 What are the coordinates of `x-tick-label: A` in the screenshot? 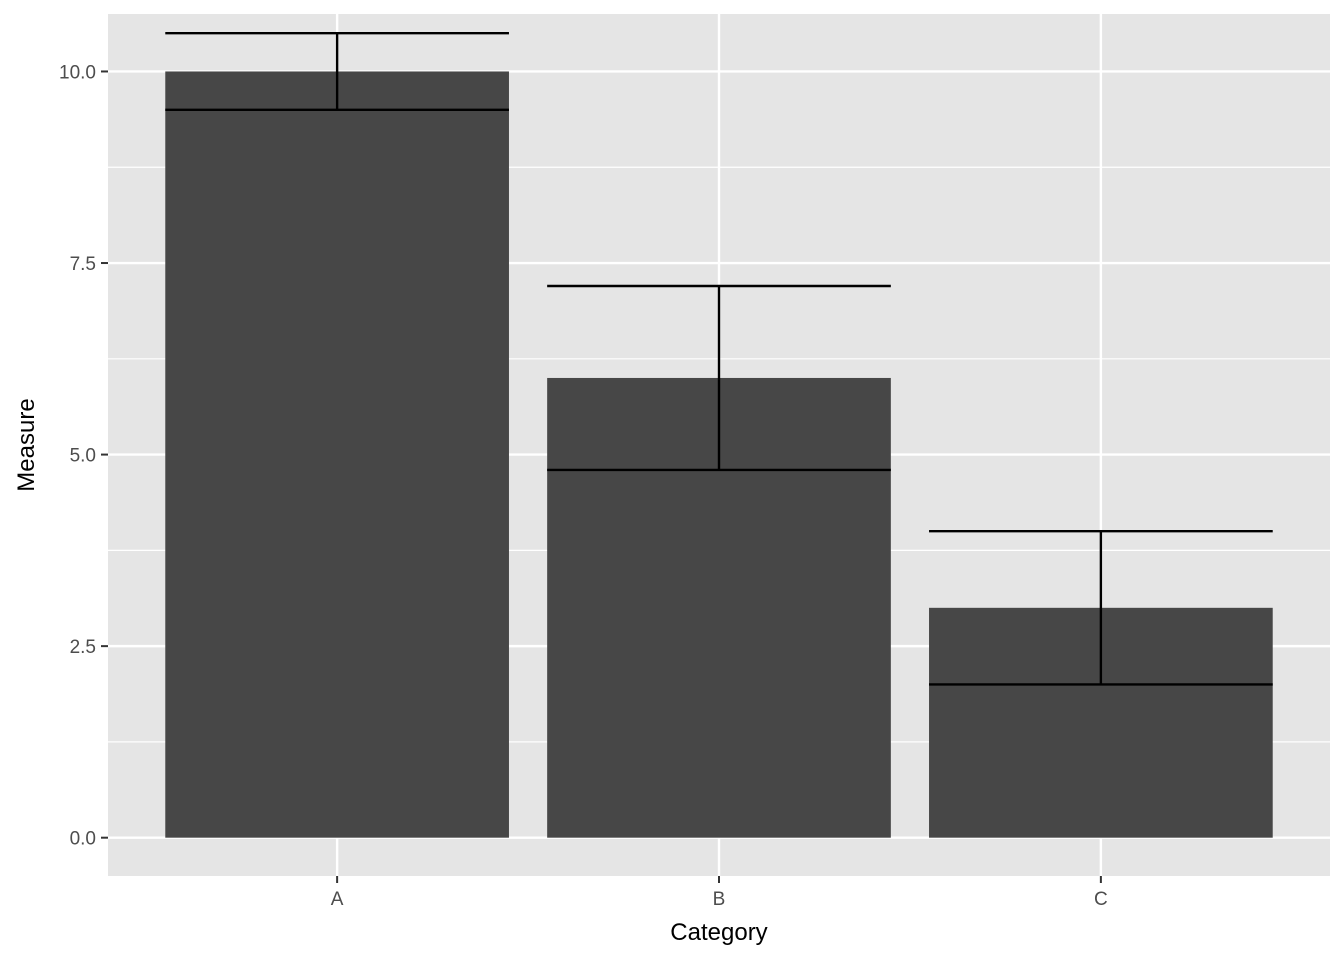 It's located at (337, 899).